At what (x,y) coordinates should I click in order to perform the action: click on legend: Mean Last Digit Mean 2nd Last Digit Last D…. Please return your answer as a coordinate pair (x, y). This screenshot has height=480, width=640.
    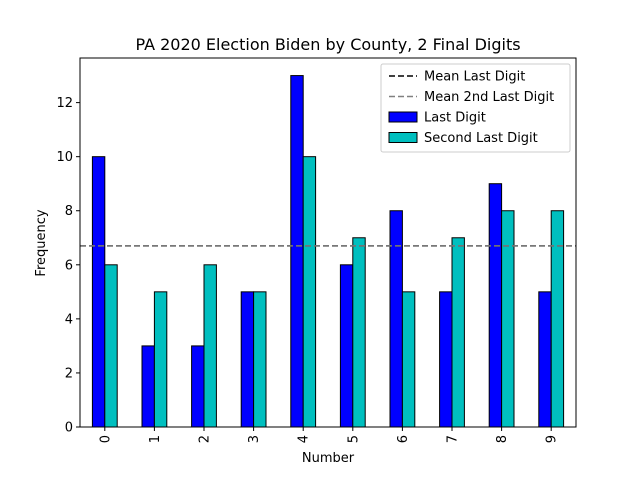
    Looking at the image, I should click on (475, 108).